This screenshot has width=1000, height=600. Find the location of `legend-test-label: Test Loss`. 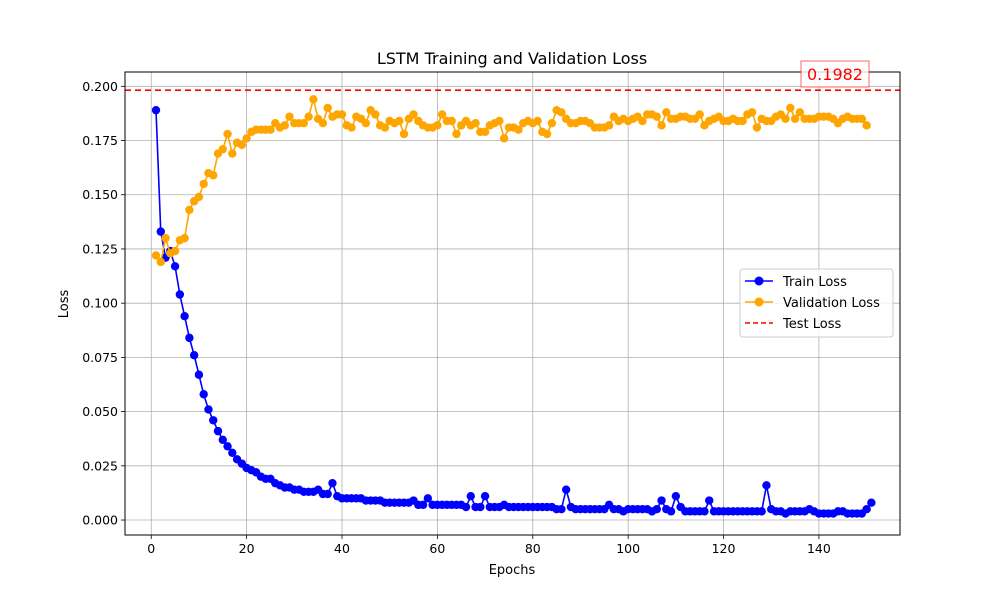

legend-test-label: Test Loss is located at coordinates (811, 324).